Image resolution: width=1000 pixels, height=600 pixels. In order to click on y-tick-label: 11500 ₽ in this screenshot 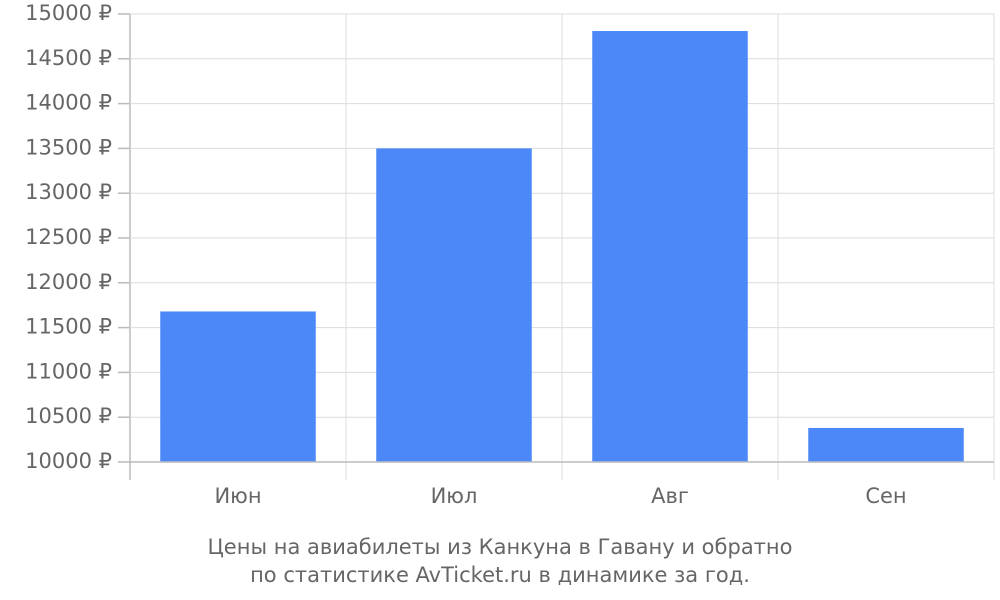, I will do `click(68, 327)`.